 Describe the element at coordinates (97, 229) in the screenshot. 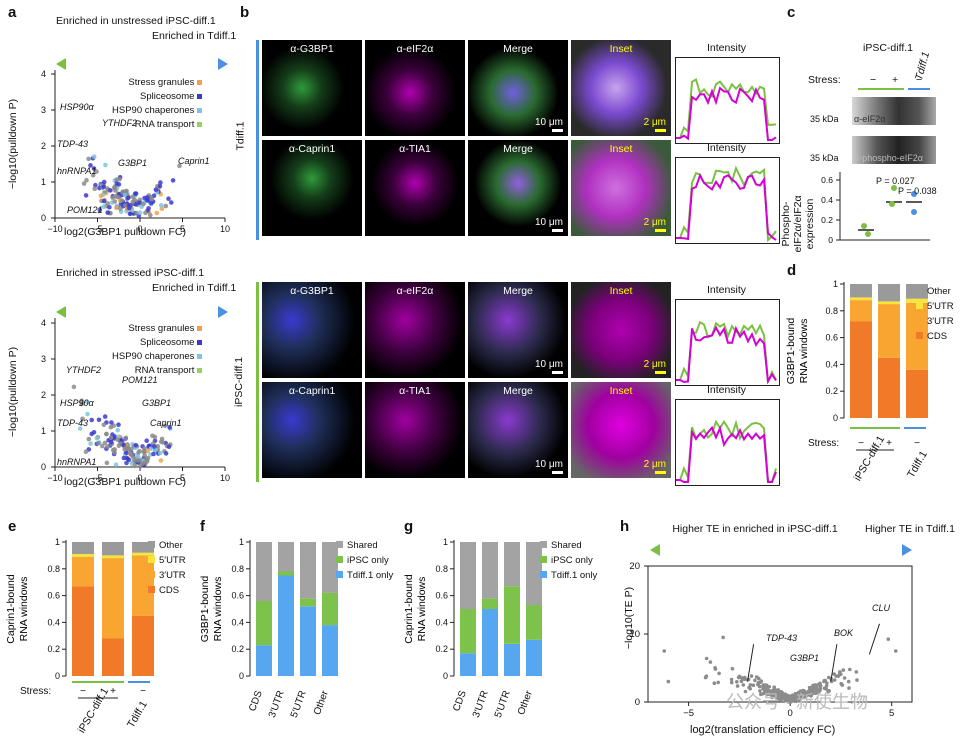

I see `axis-tick-label: −5` at that location.